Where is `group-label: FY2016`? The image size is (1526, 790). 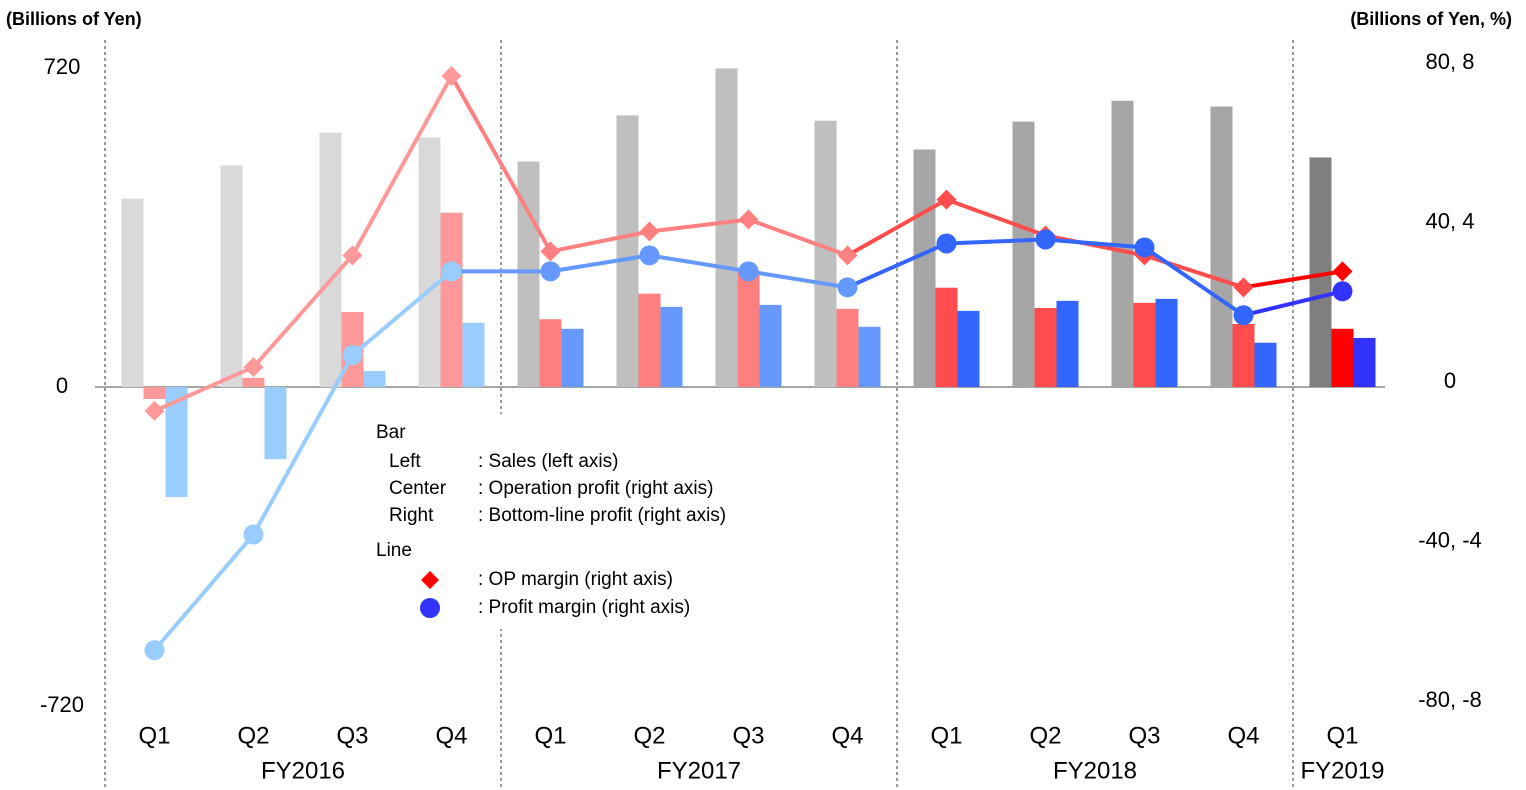
group-label: FY2016 is located at coordinates (303, 770).